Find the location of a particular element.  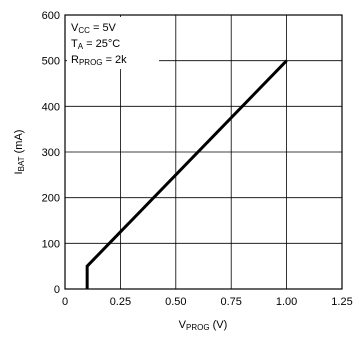

annotation-background is located at coordinates (113, 43).